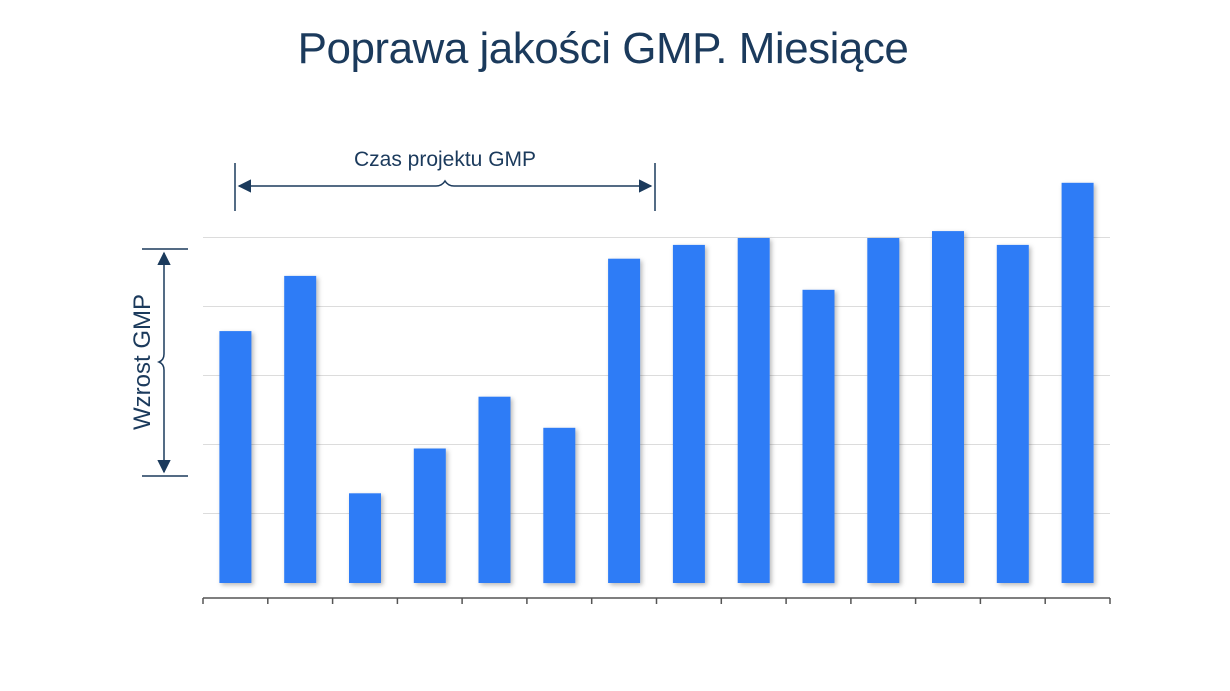 The image size is (1230, 691). Describe the element at coordinates (603, 48) in the screenshot. I see `chart-title: Poprawa jakości GMP. Miesiące` at that location.